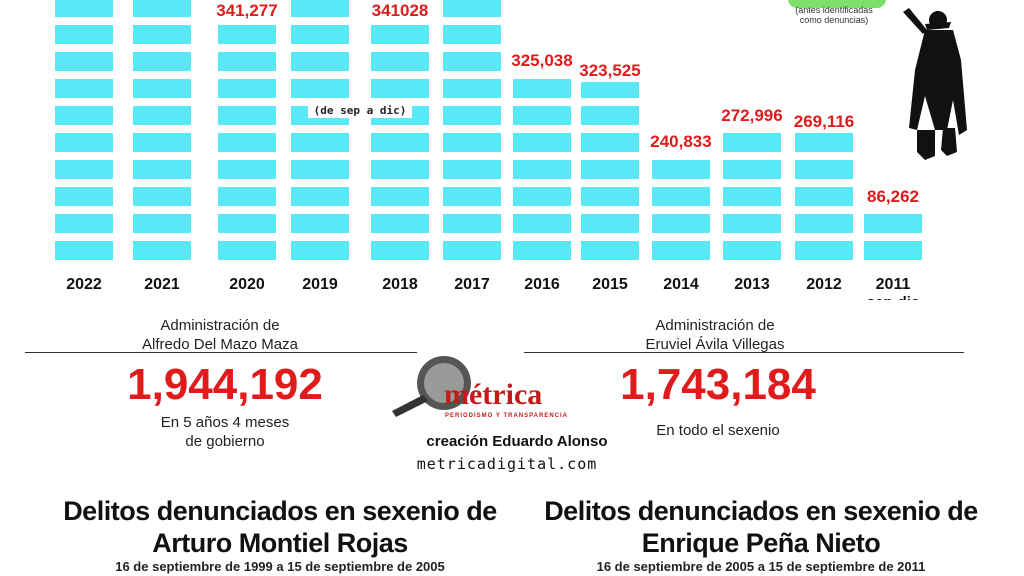 The image size is (1024, 576). Describe the element at coordinates (751, 115) in the screenshot. I see `data-label-2013: 272,996` at that location.